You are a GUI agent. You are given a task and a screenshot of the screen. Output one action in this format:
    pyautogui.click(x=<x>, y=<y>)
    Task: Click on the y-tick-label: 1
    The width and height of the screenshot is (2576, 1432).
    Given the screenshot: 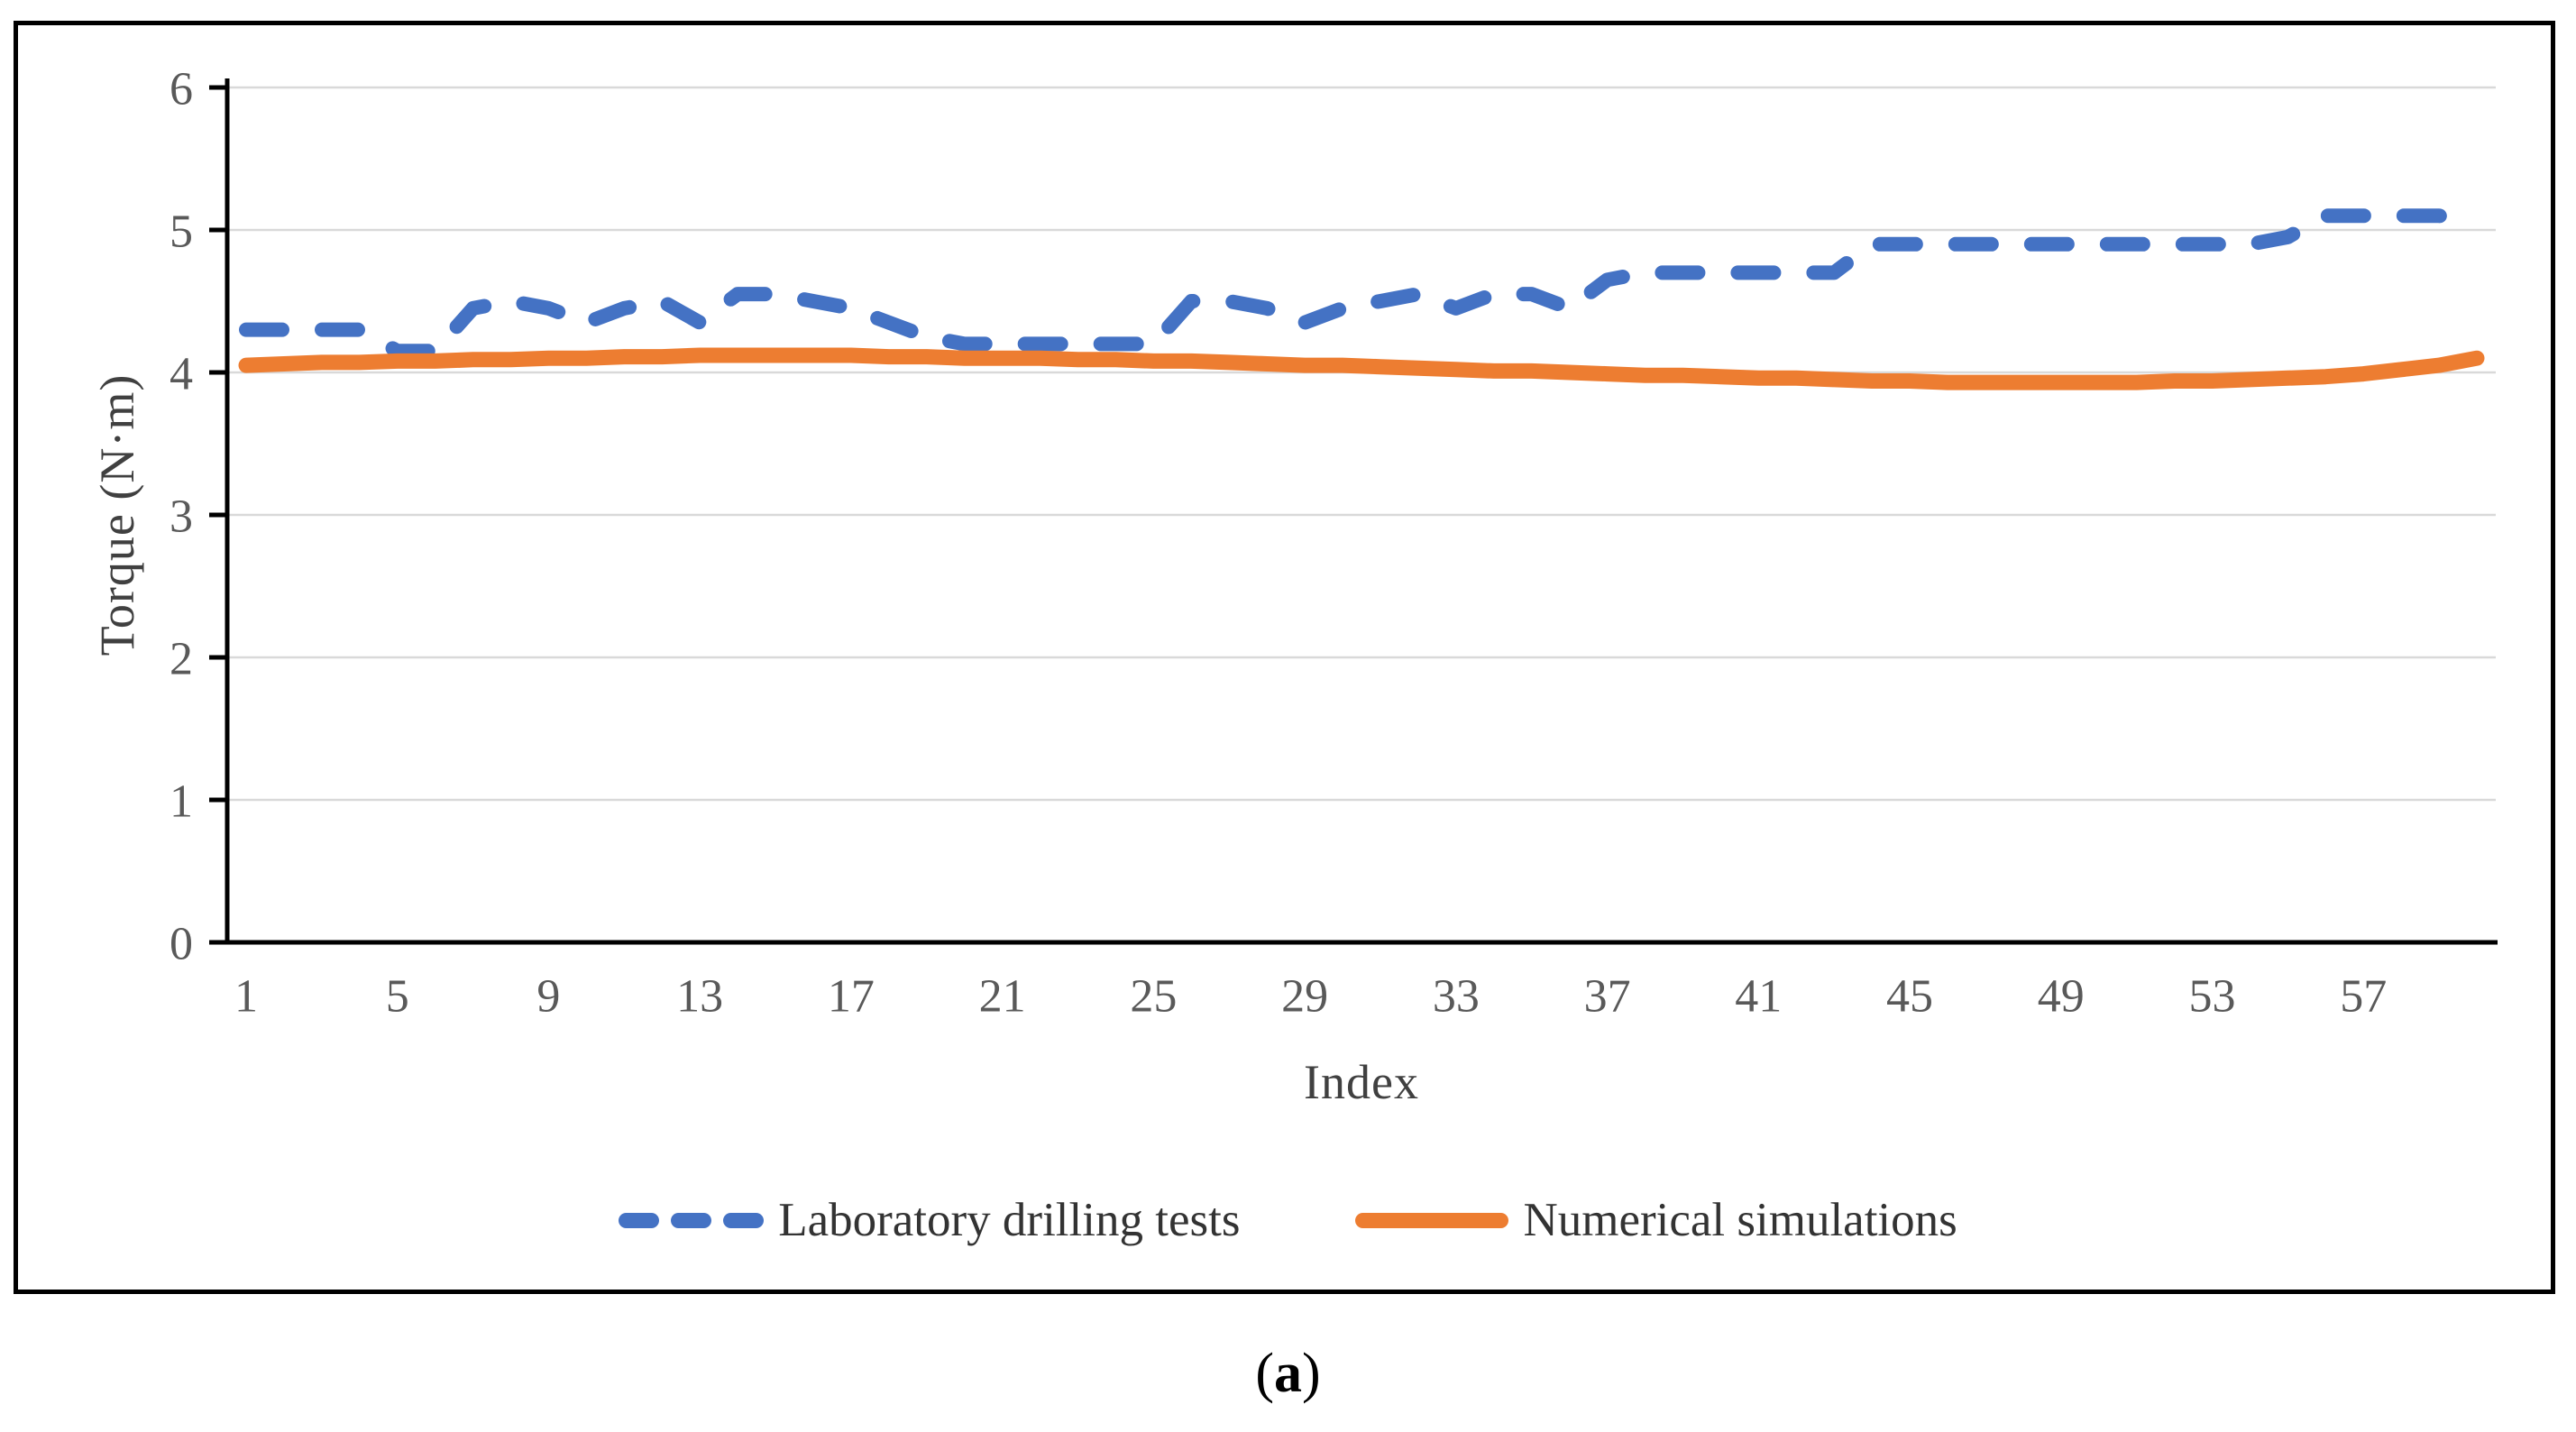 What is the action you would take?
    pyautogui.click(x=181, y=802)
    